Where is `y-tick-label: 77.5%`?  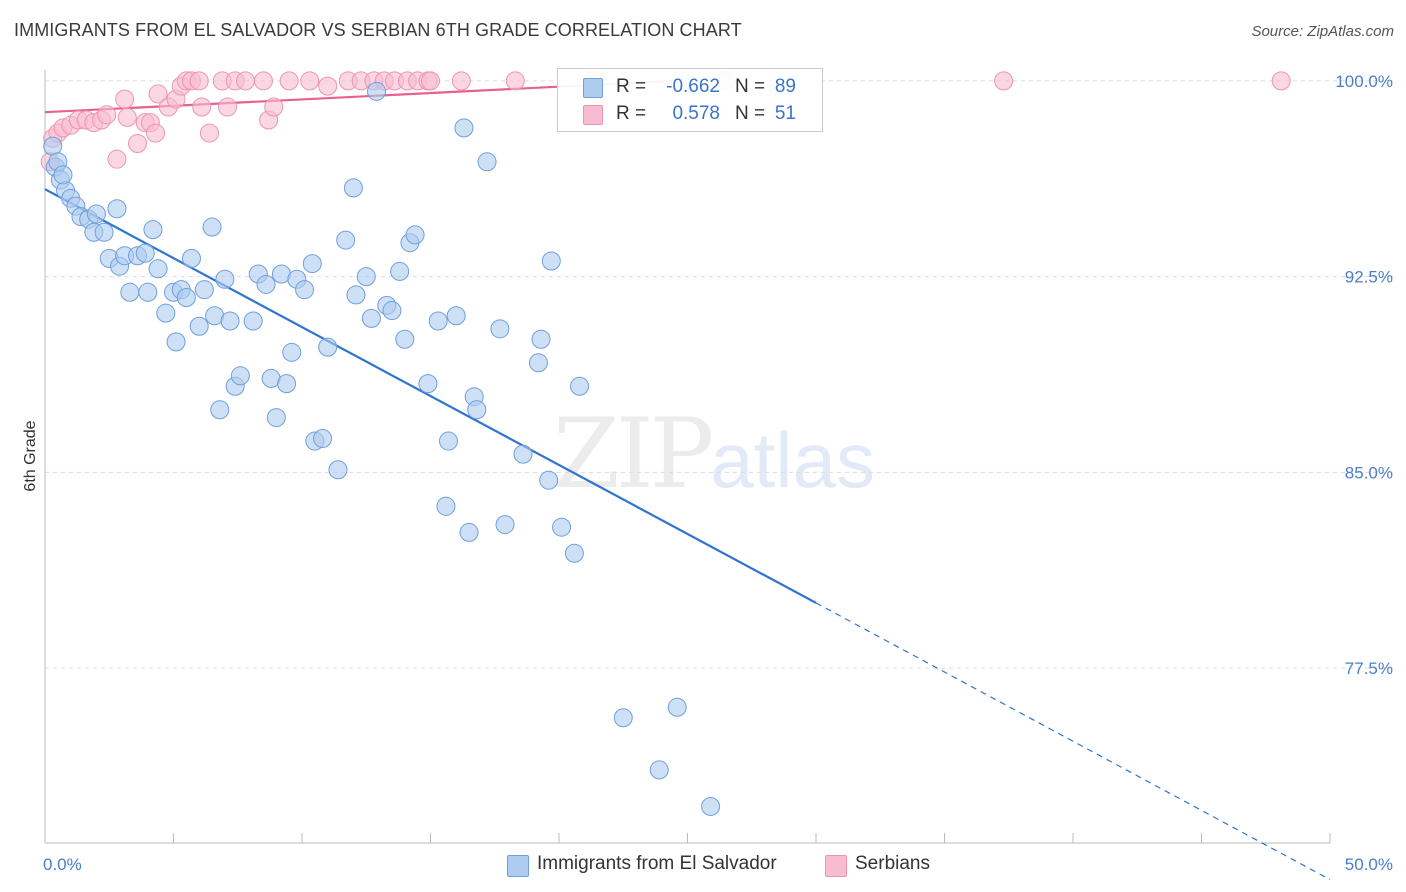
y-tick-label: 77.5% is located at coordinates (1369, 668).